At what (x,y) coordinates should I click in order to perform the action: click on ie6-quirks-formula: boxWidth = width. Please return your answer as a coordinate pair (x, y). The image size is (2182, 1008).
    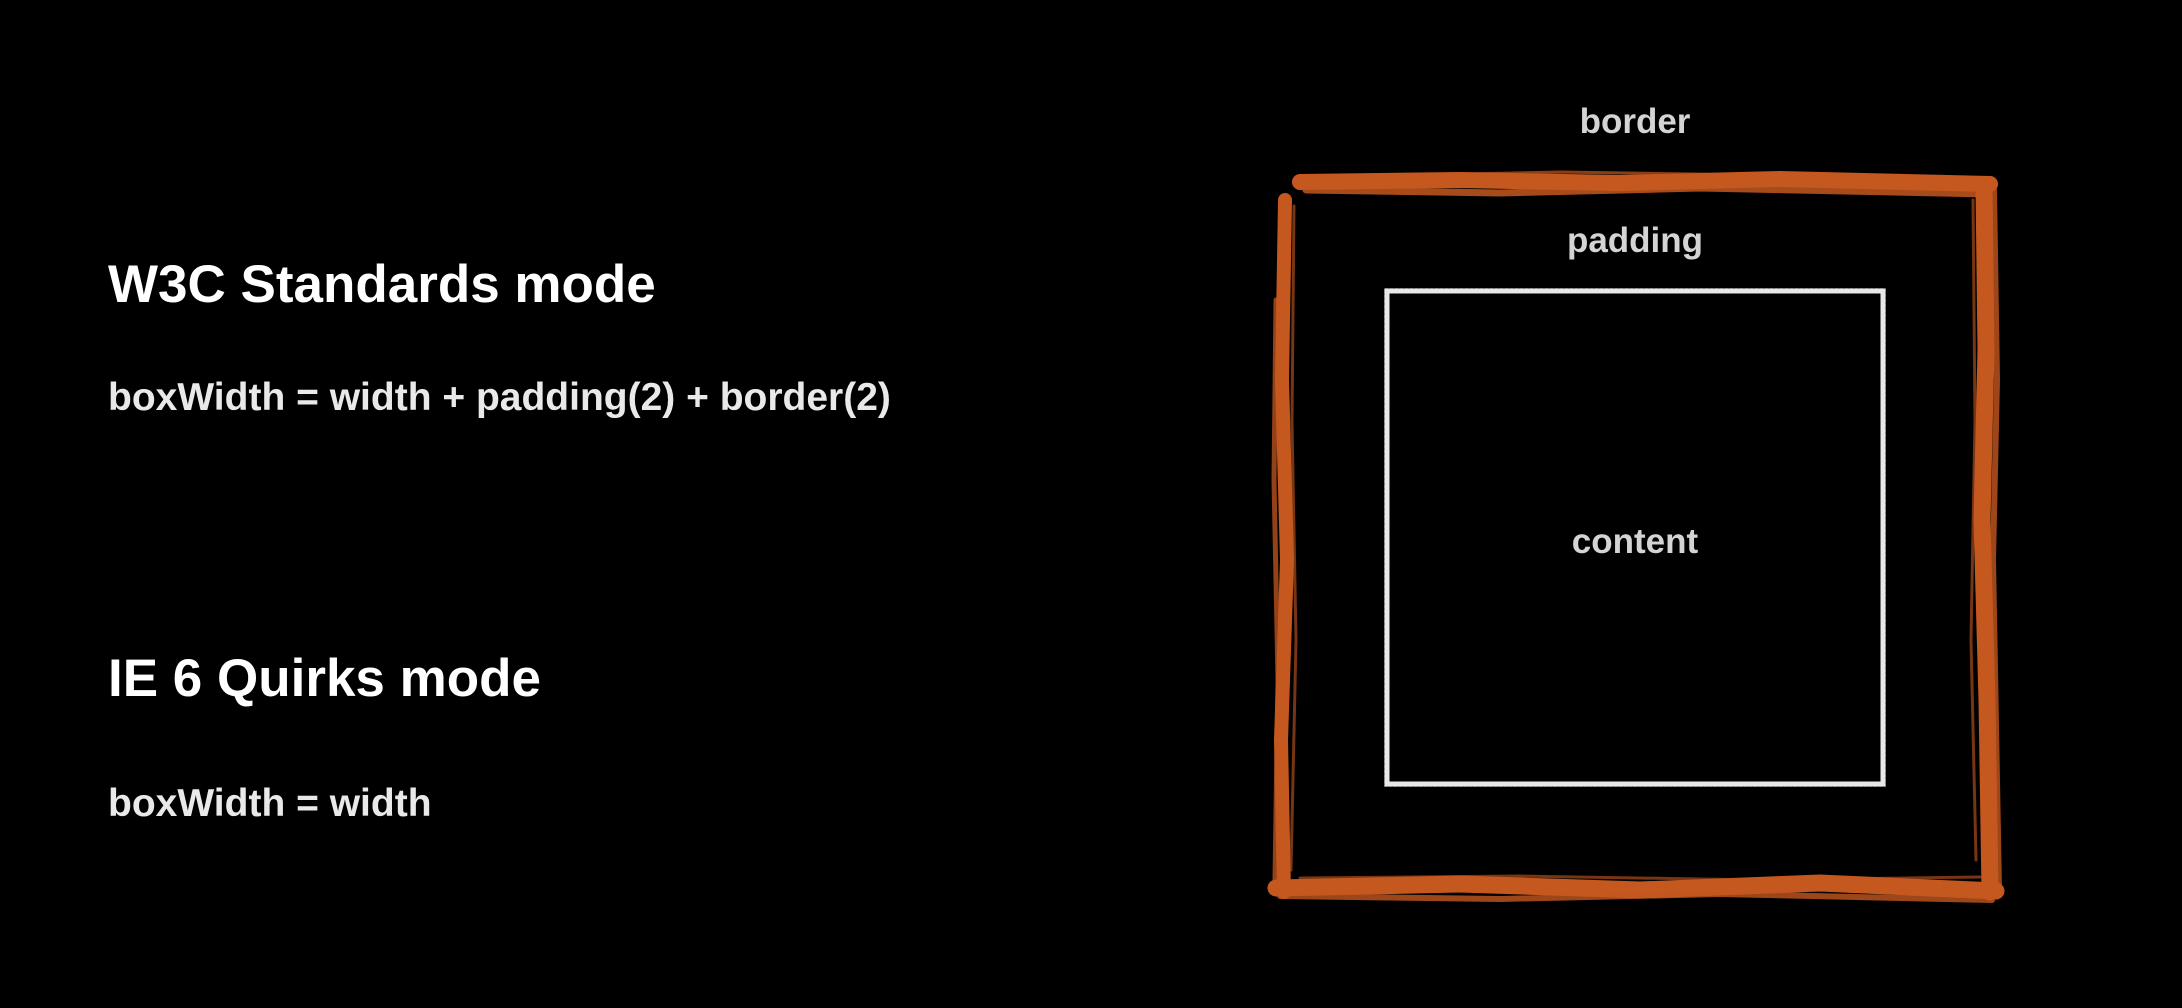
    Looking at the image, I should click on (270, 803).